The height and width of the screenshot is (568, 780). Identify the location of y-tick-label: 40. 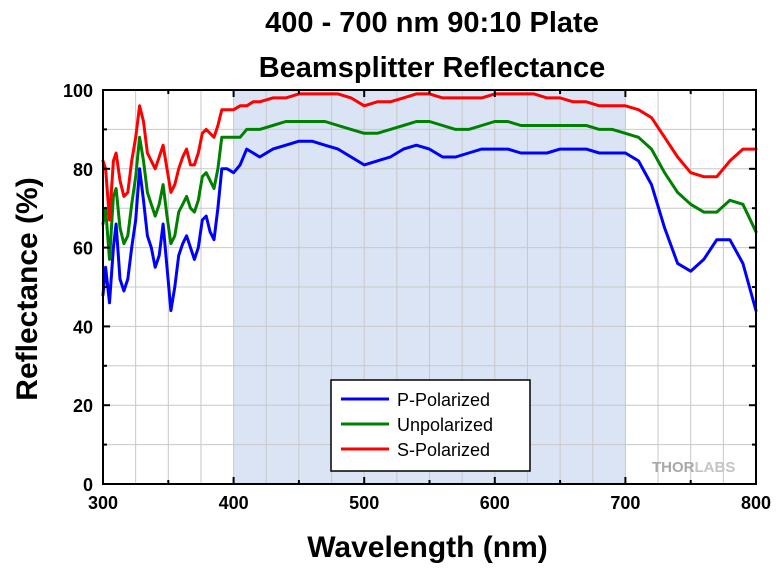
(83, 327).